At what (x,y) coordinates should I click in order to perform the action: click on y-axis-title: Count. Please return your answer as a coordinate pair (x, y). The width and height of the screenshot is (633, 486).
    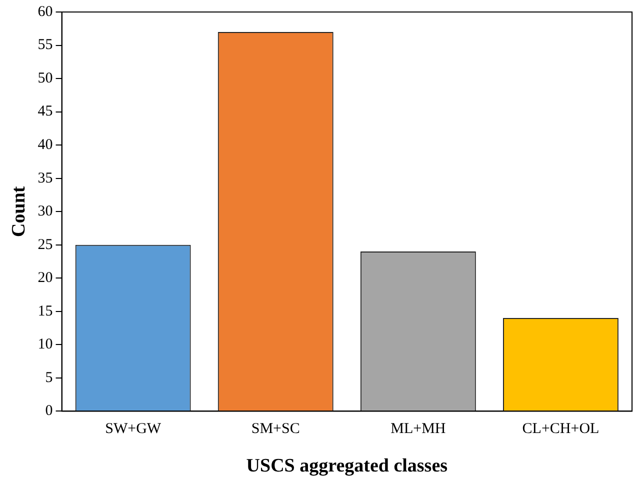
    Looking at the image, I should click on (19, 211).